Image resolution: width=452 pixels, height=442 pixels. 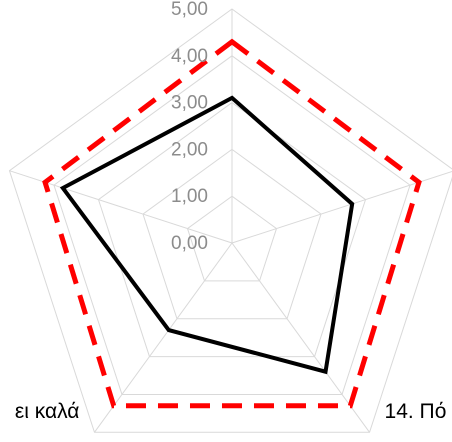 What do you see at coordinates (232, 238) in the screenshot?
I see `grid-line` at bounding box center [232, 238].